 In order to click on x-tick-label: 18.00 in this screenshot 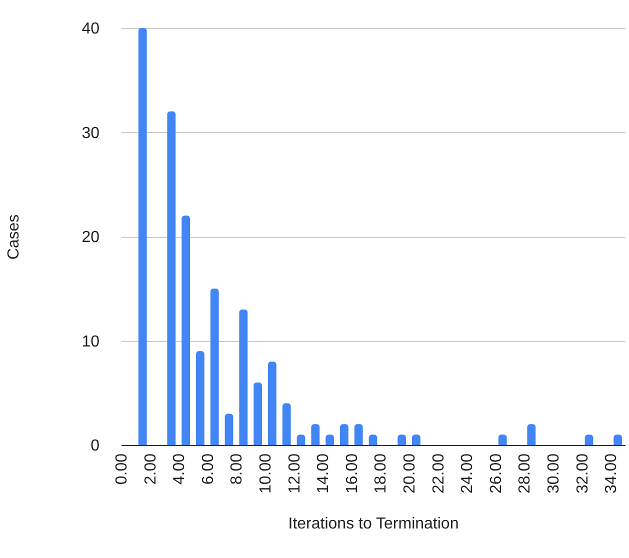, I will do `click(381, 473)`.